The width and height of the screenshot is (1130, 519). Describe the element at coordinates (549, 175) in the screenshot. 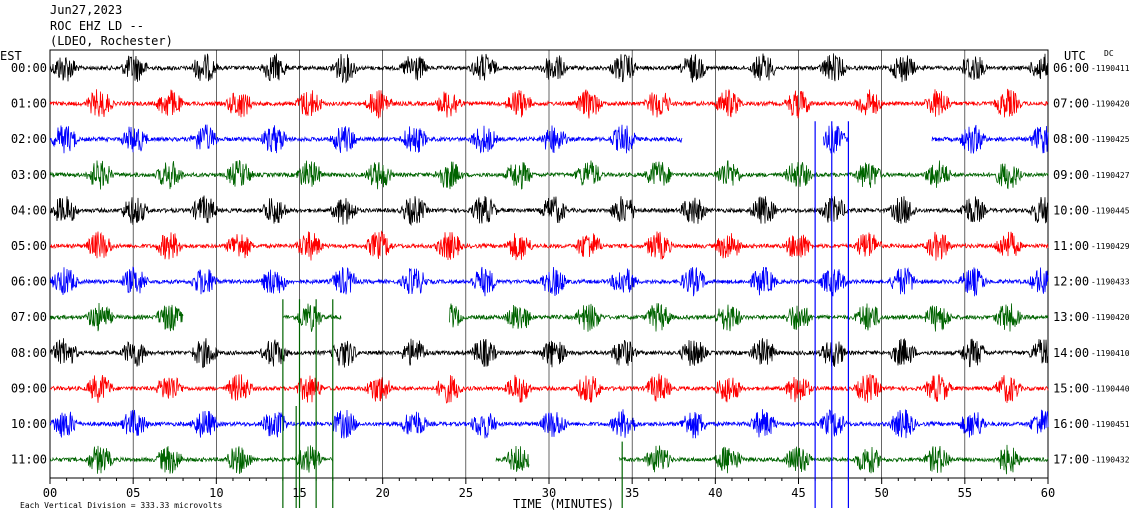

I see `trace-row-03:00` at that location.